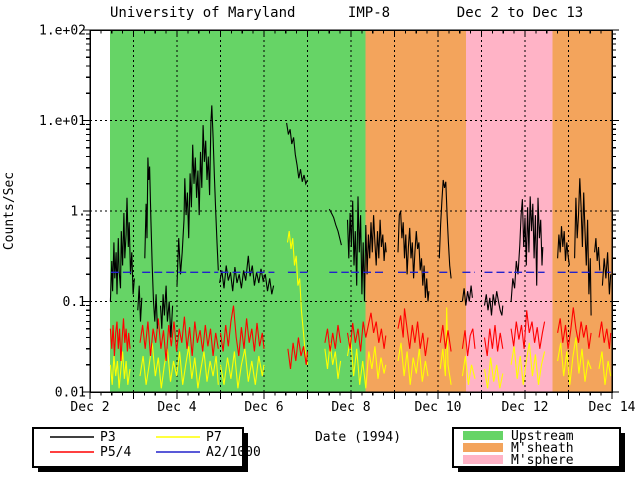  I want to click on y-tick-label: 1., so click(78, 212).